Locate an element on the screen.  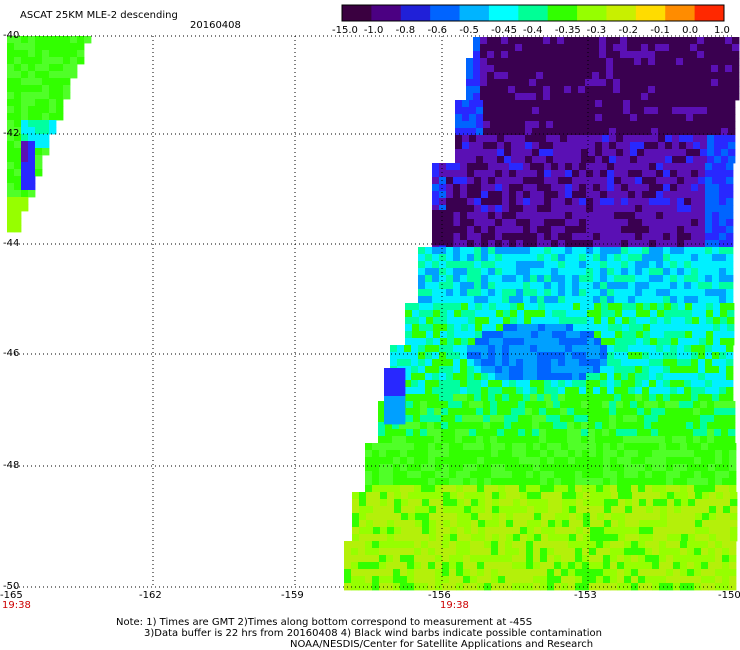
lat-label: -40 is located at coordinates (11, 35).